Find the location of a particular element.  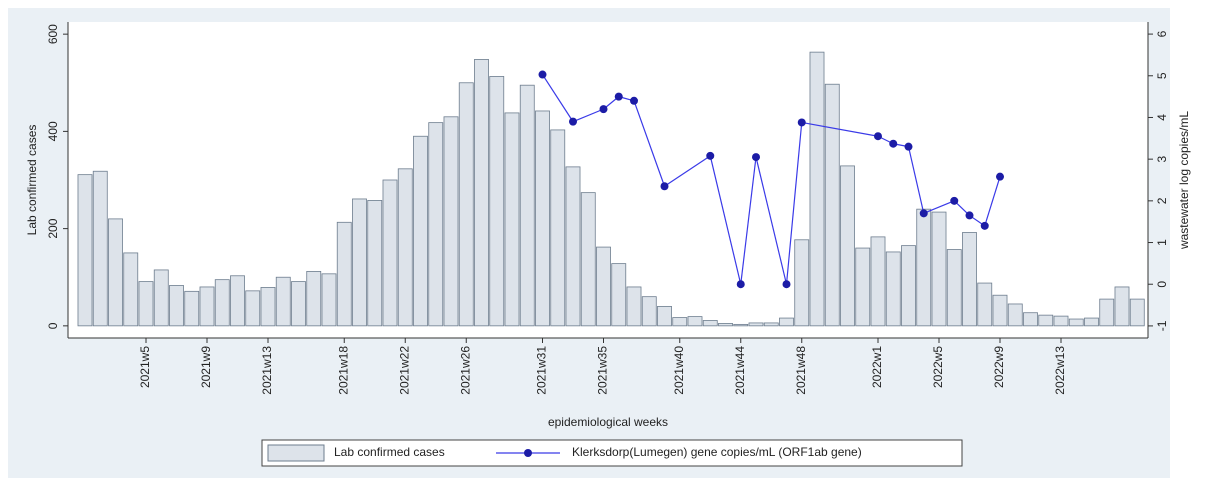

y2-tick-label: -1 is located at coordinates (1162, 325).